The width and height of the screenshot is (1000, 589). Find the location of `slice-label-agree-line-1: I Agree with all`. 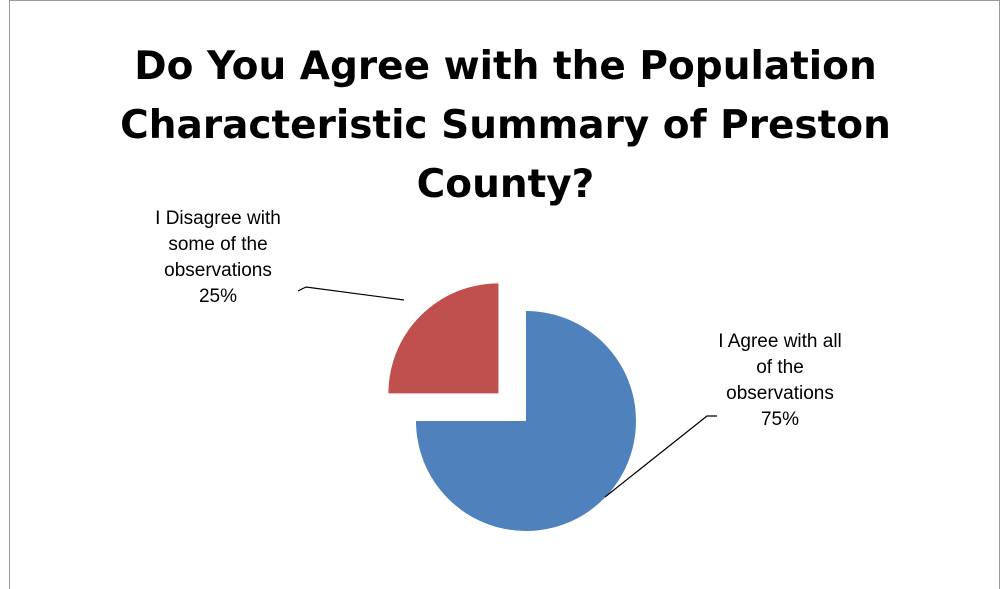

slice-label-agree-line-1: I Agree with all is located at coordinates (780, 341).